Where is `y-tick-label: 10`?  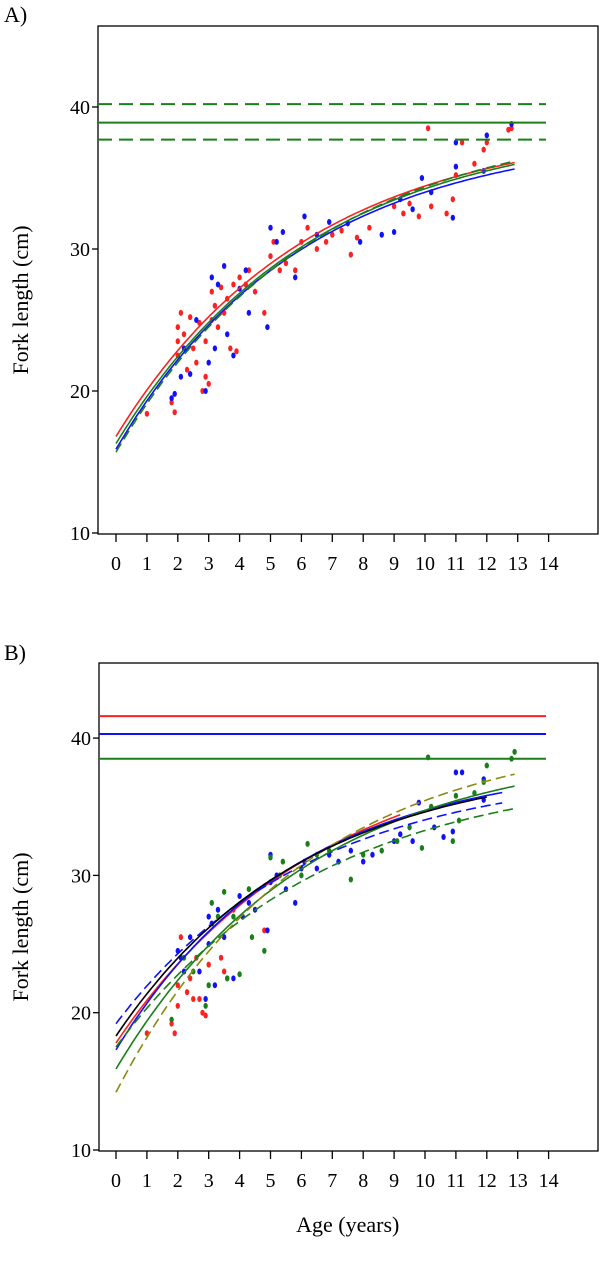
y-tick-label: 10 is located at coordinates (80, 534).